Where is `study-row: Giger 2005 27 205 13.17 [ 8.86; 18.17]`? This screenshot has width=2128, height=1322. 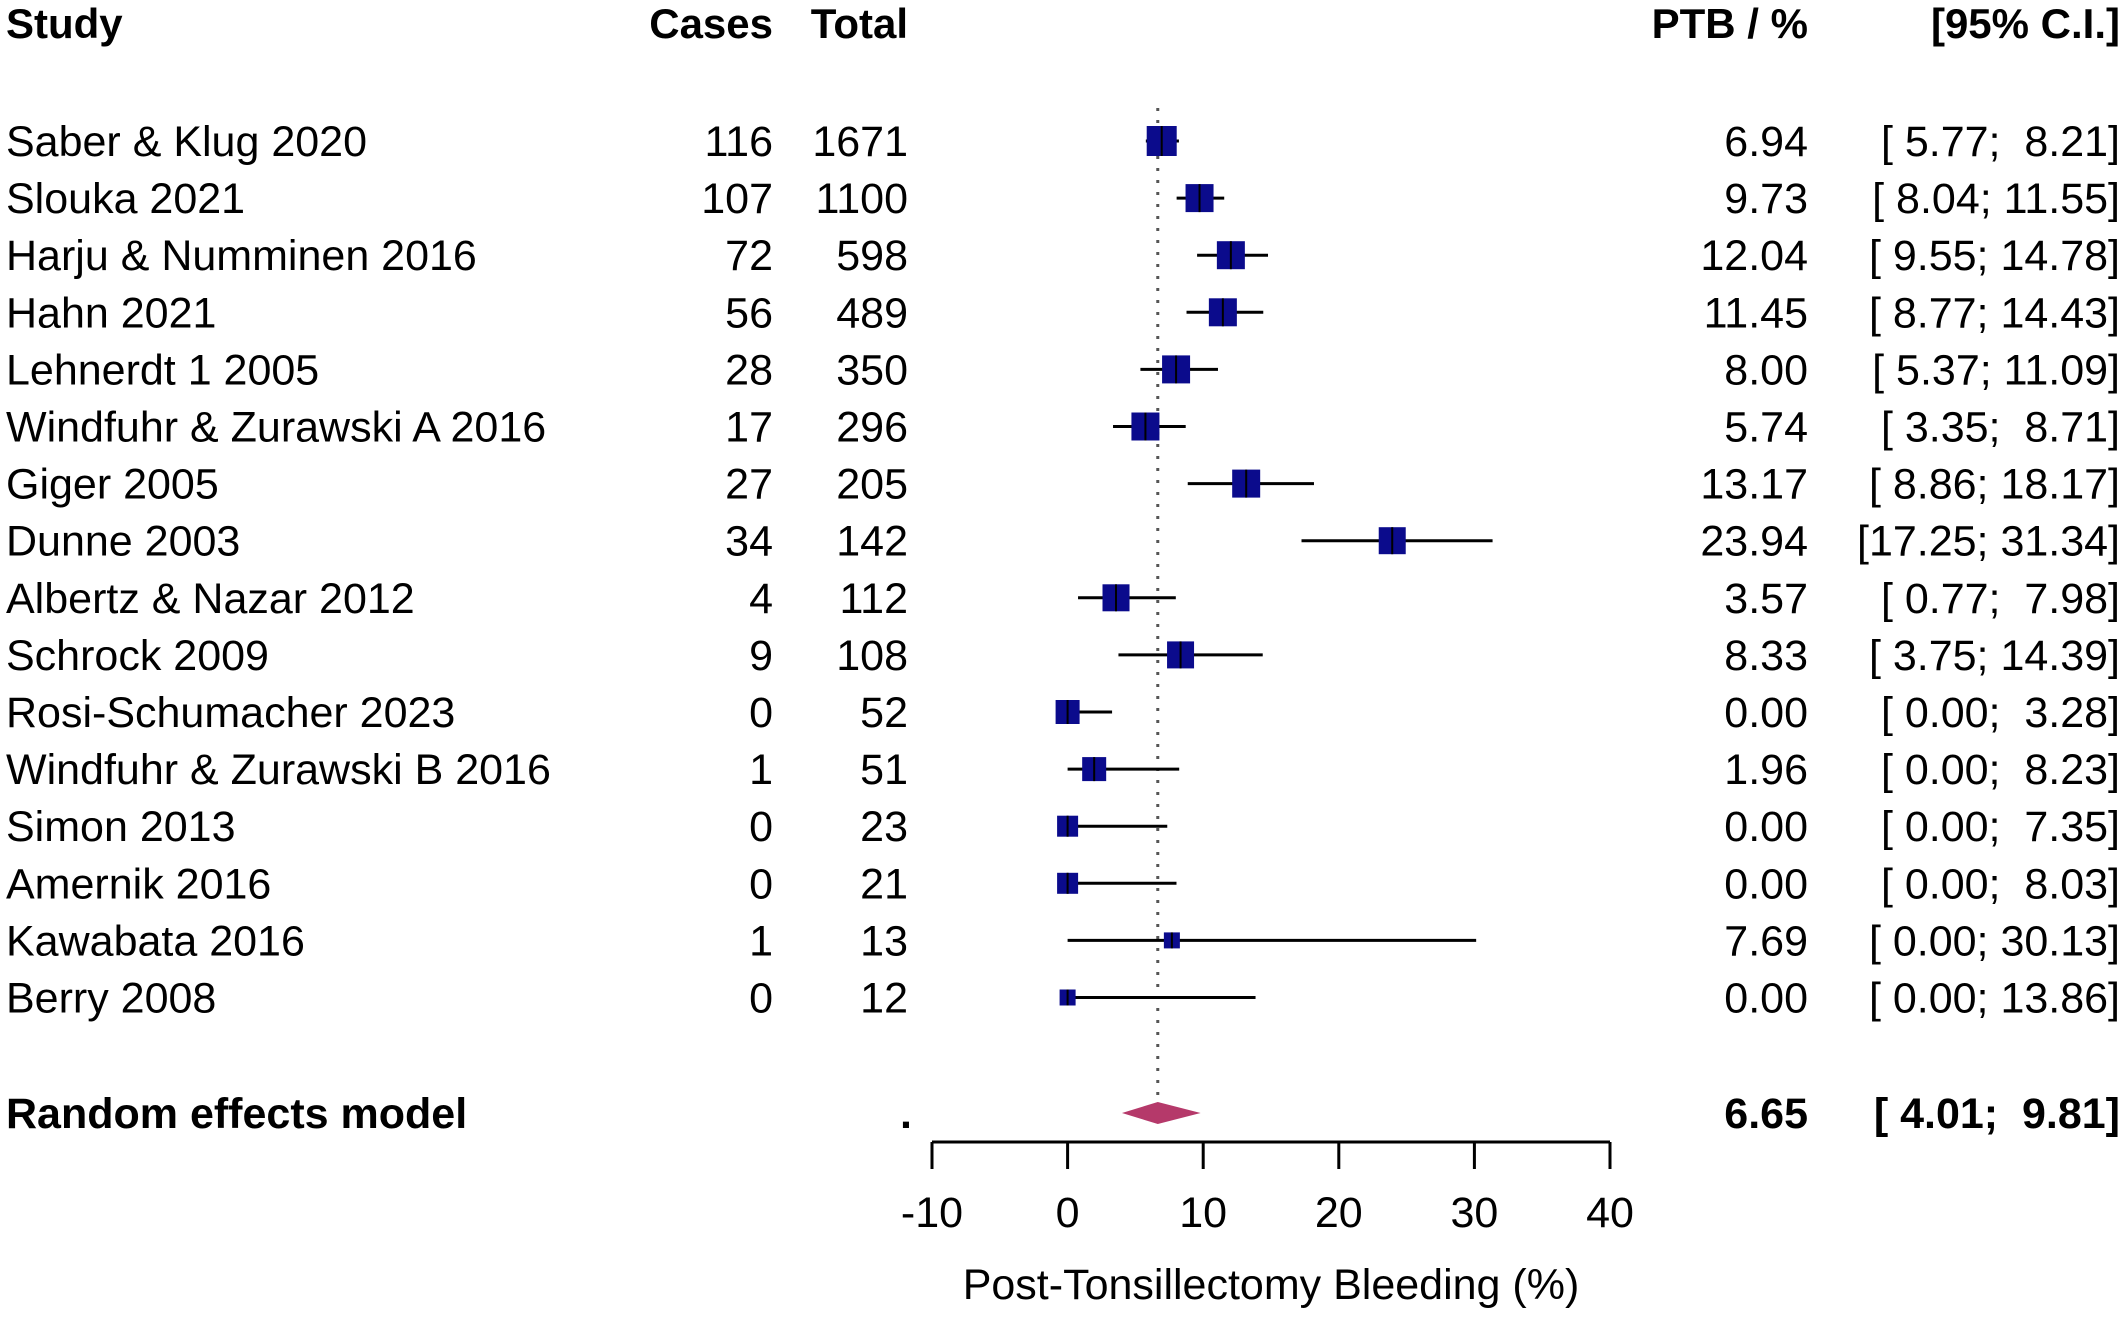 study-row: Giger 2005 27 205 13.17 [ 8.86; 18.17] is located at coordinates (1063, 485).